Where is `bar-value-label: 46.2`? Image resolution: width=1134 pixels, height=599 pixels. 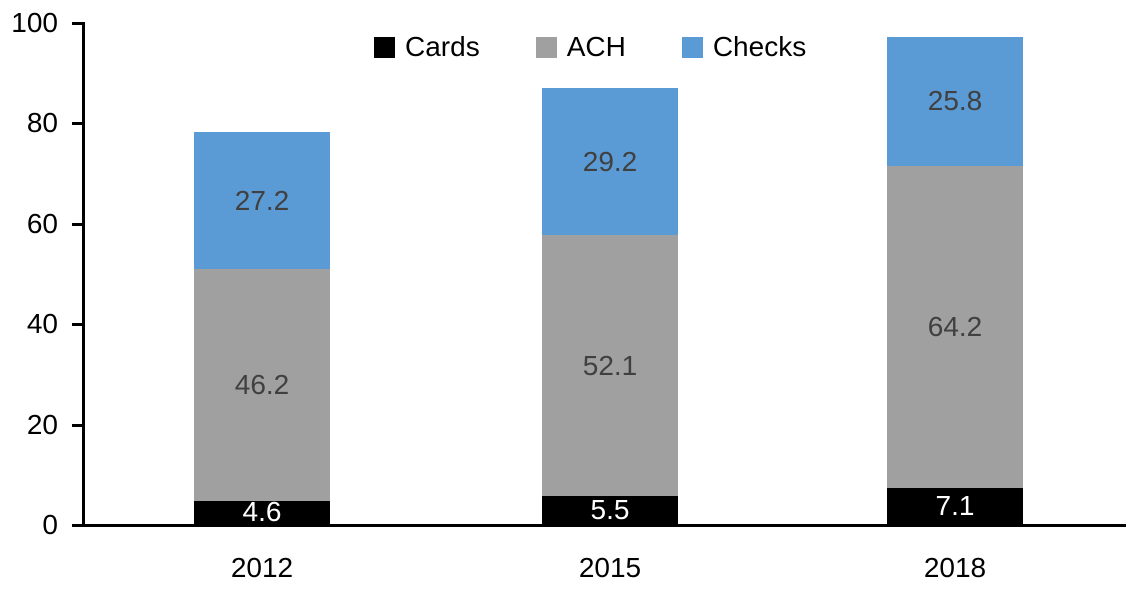
bar-value-label: 46.2 is located at coordinates (262, 384).